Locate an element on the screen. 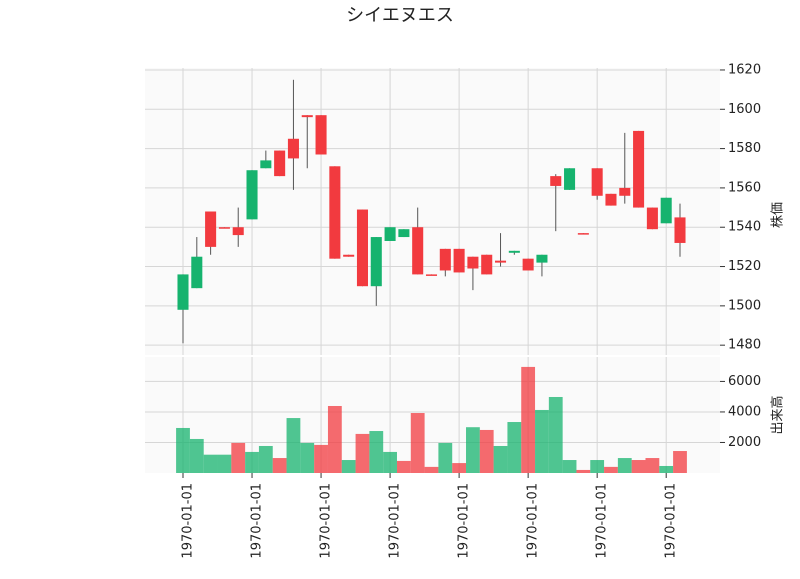  volume-tick-label: 2000 is located at coordinates (744, 442).